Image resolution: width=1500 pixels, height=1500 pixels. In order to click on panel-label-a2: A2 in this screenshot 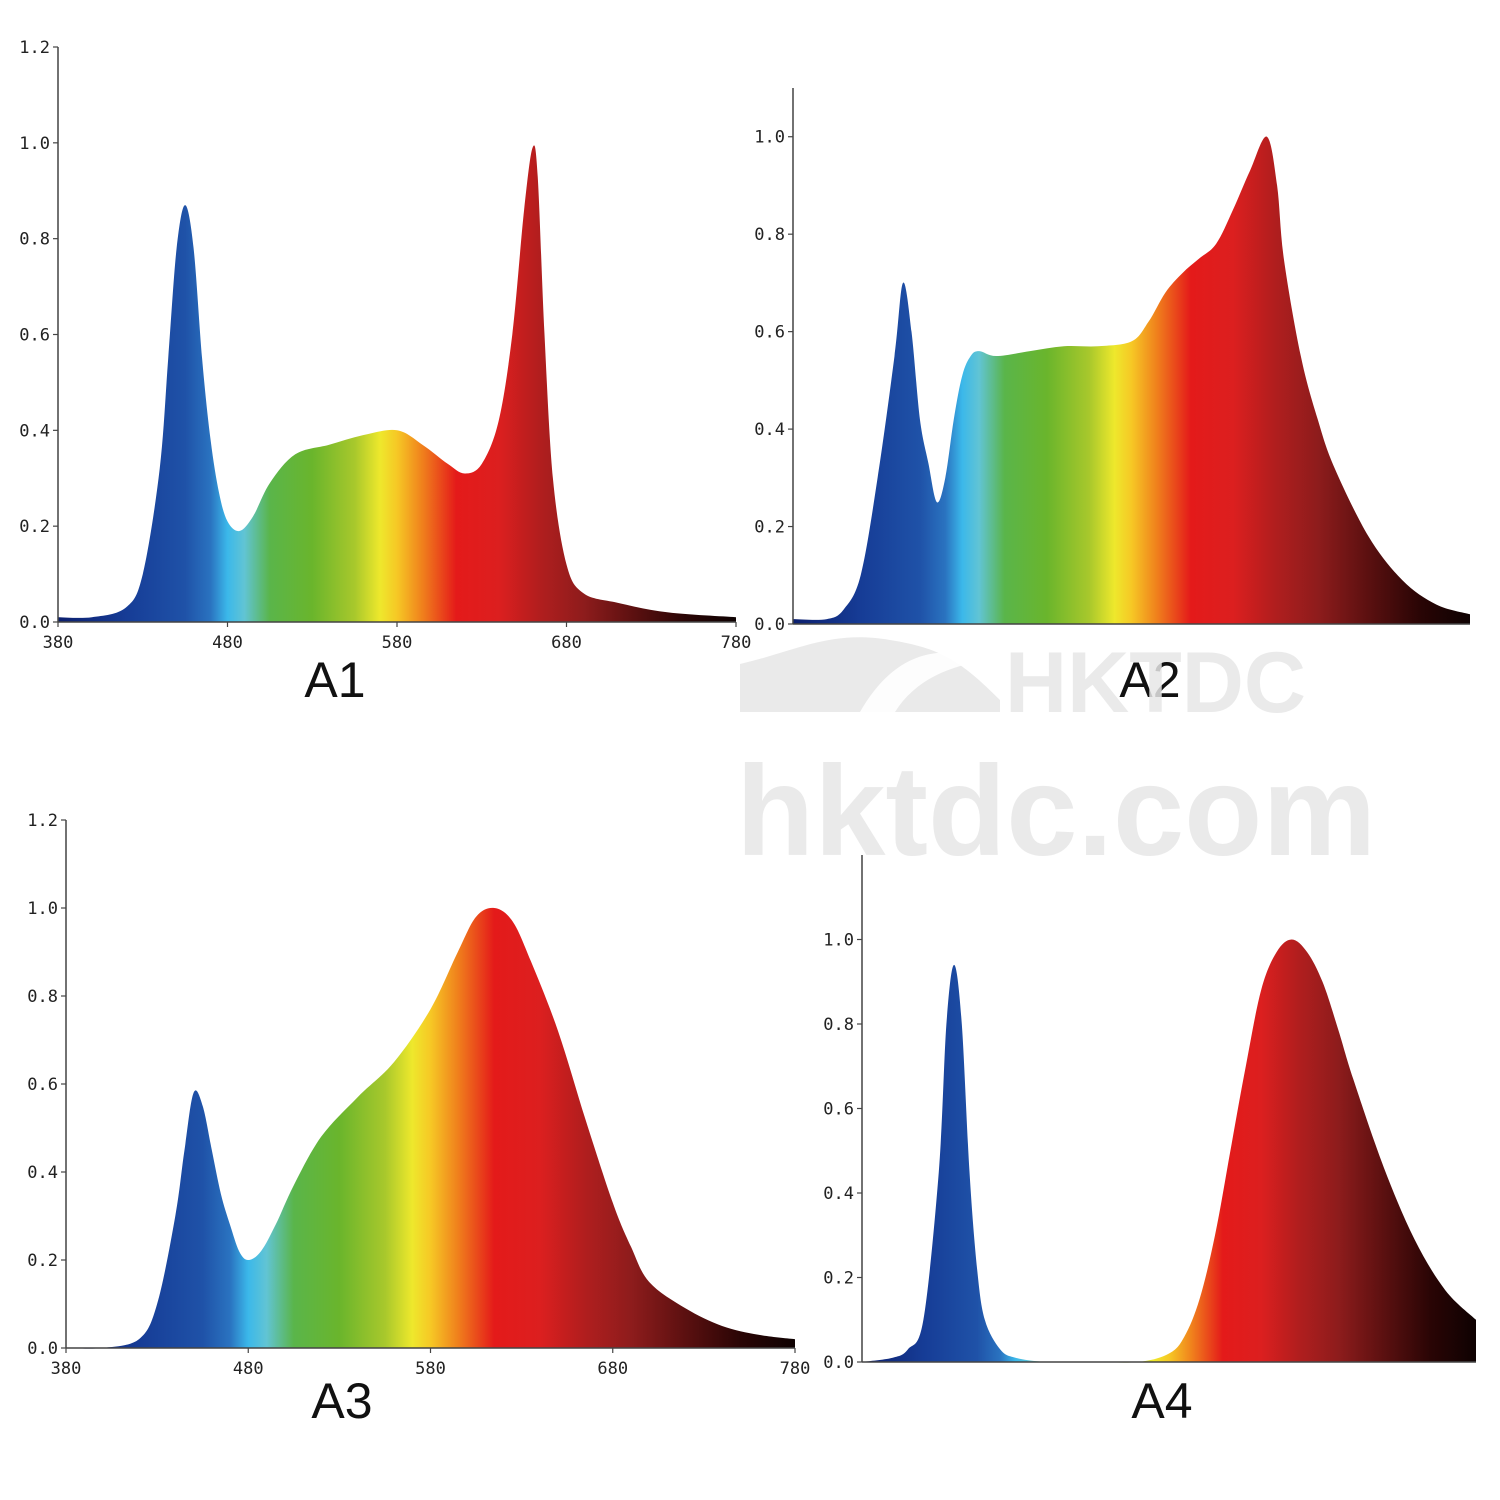, I will do `click(1149, 680)`.